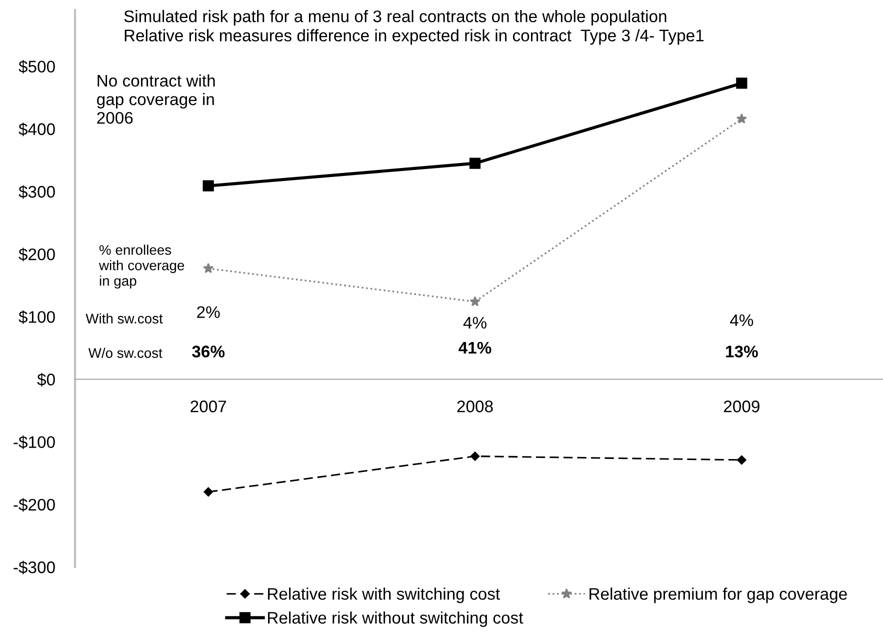  I want to click on x-tick-label: 2008, so click(475, 406).